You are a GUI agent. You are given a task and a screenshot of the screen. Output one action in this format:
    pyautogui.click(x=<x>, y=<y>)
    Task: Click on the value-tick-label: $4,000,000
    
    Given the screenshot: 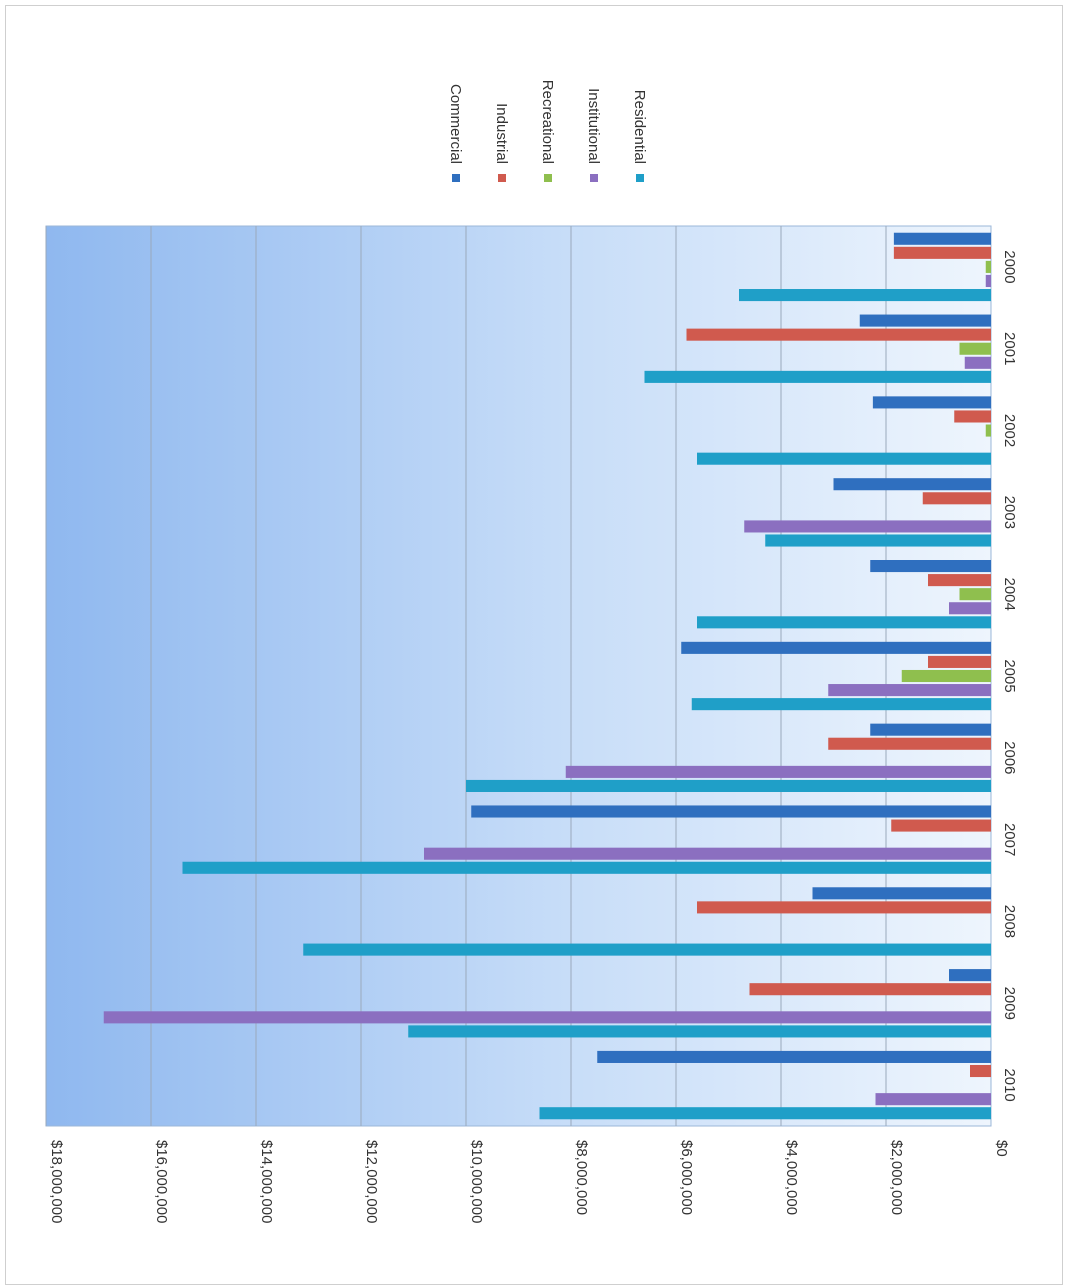 What is the action you would take?
    pyautogui.click(x=791, y=1177)
    